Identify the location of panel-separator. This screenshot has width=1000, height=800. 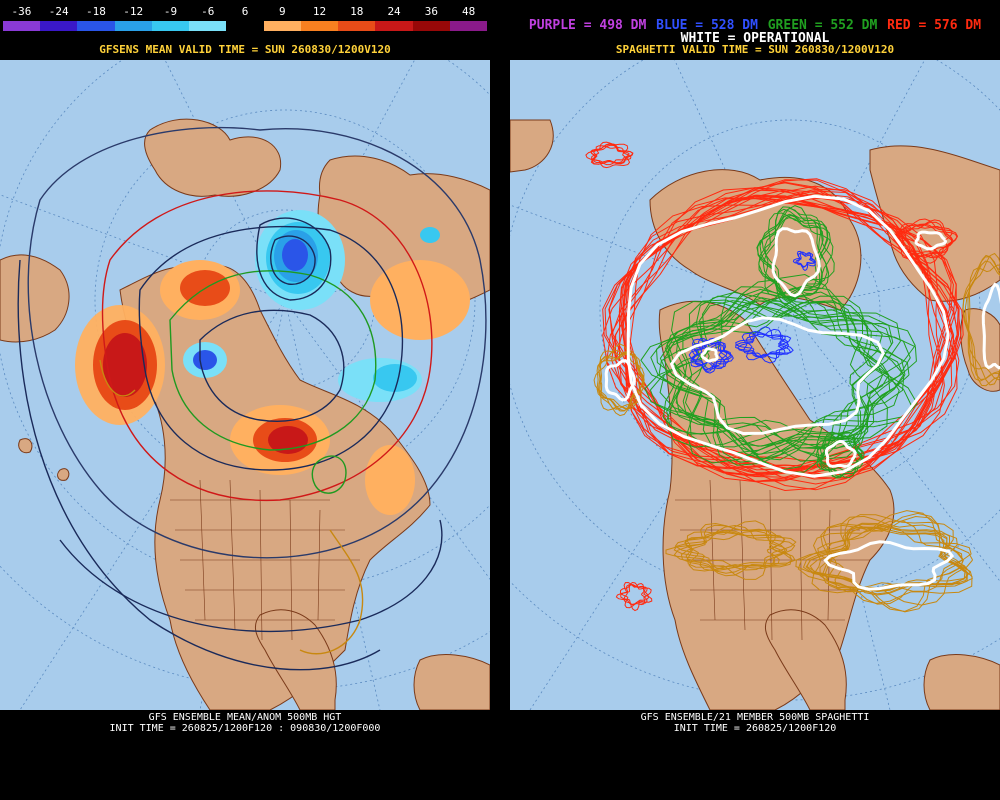
(500, 400).